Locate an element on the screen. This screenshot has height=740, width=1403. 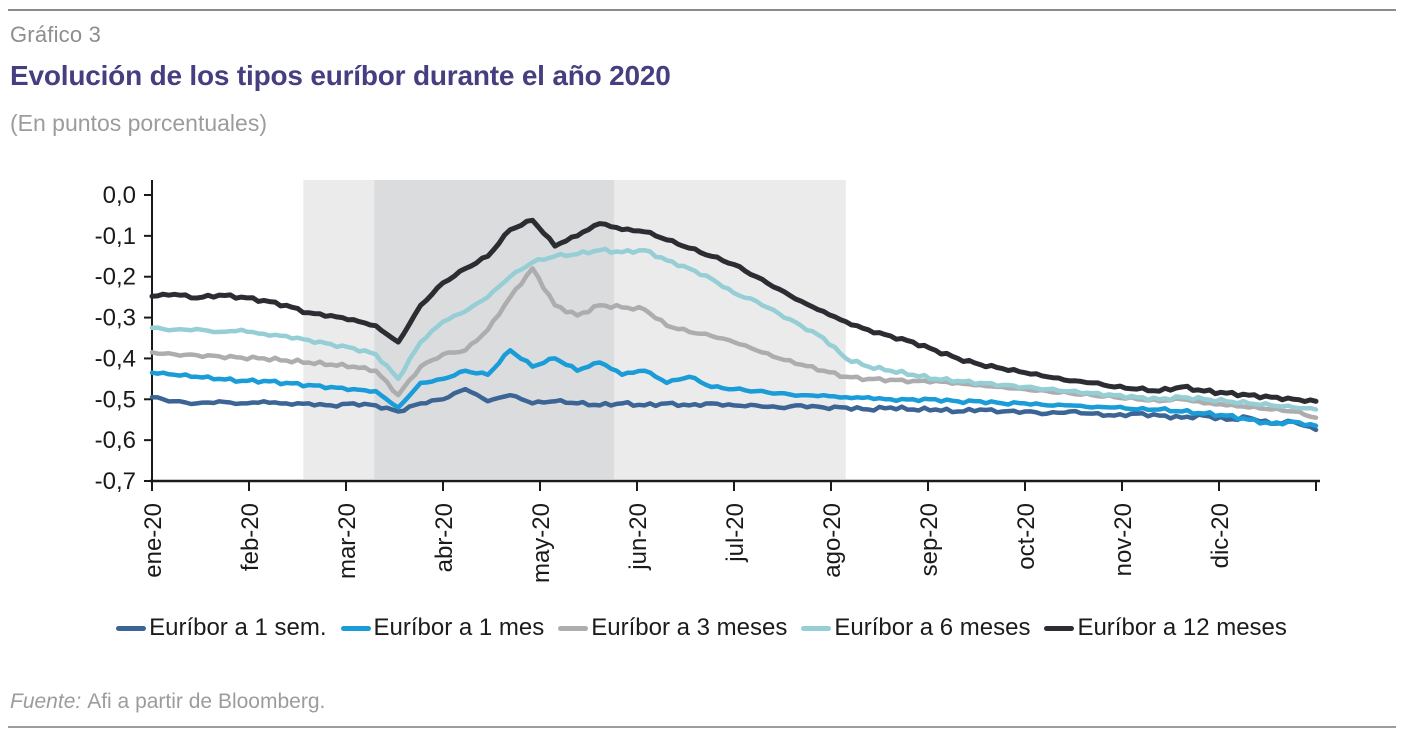
y-tick-label: 0,0 is located at coordinates (119, 195).